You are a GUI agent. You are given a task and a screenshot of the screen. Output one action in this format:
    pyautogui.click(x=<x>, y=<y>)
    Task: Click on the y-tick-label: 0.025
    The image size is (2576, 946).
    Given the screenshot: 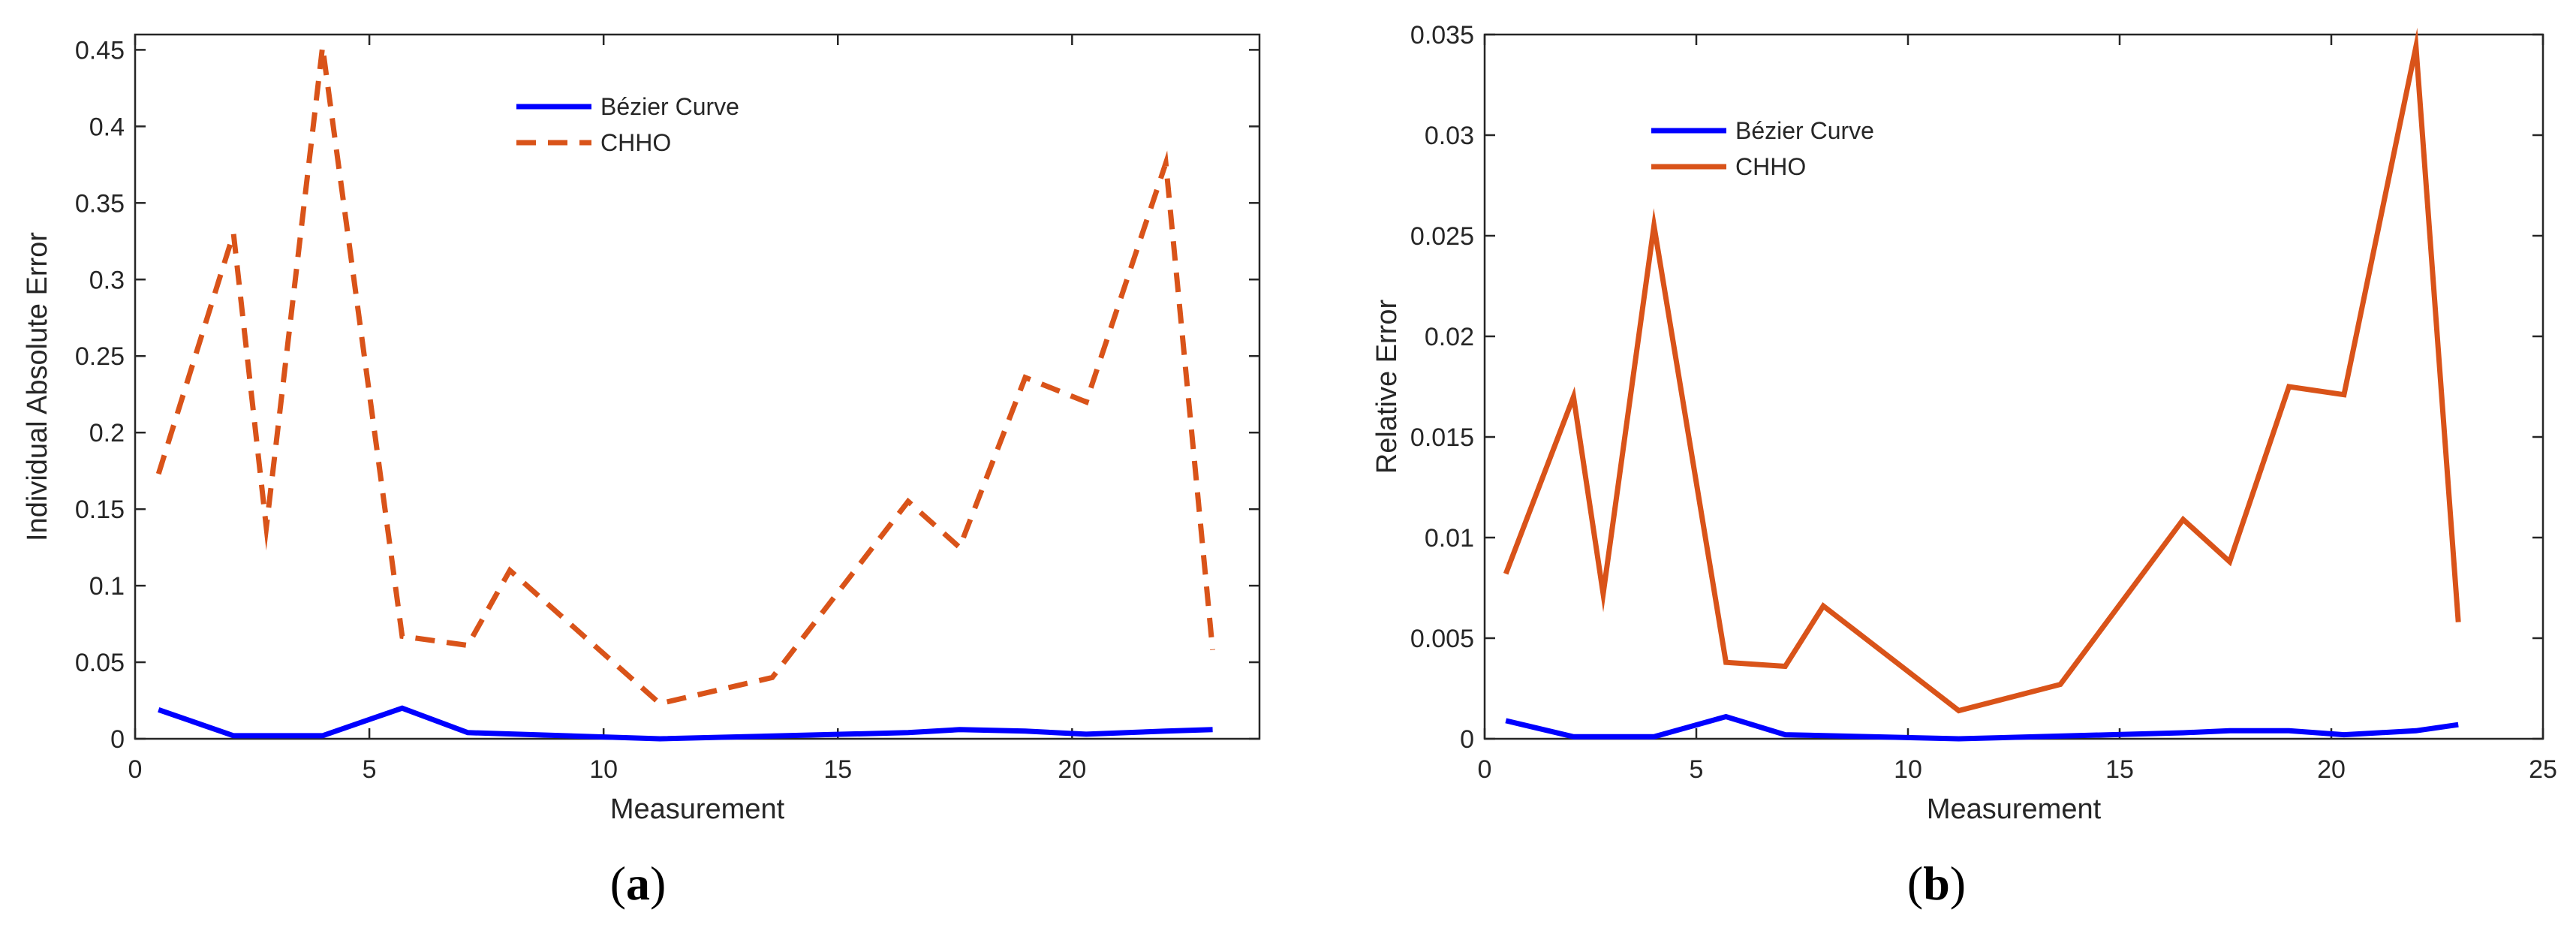 What is the action you would take?
    pyautogui.click(x=1442, y=236)
    